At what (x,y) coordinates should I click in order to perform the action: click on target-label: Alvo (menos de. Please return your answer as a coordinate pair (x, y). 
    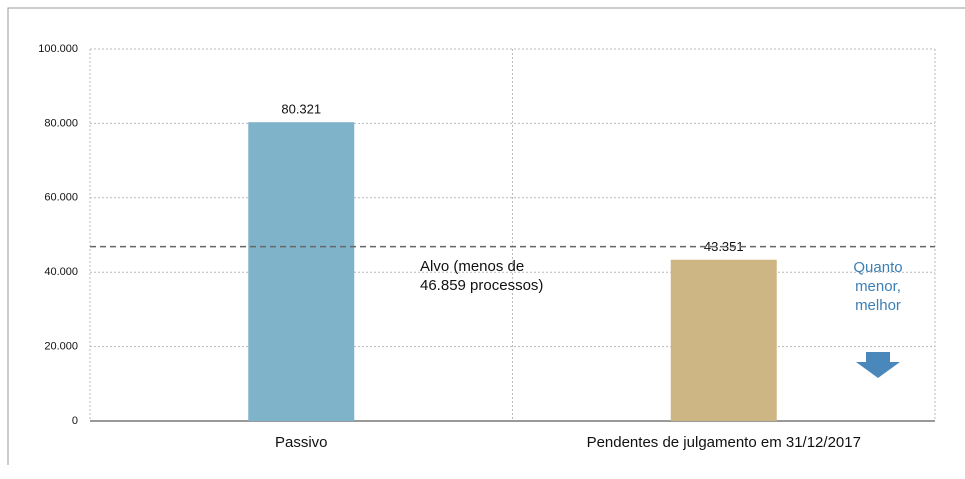
    Looking at the image, I should click on (472, 266).